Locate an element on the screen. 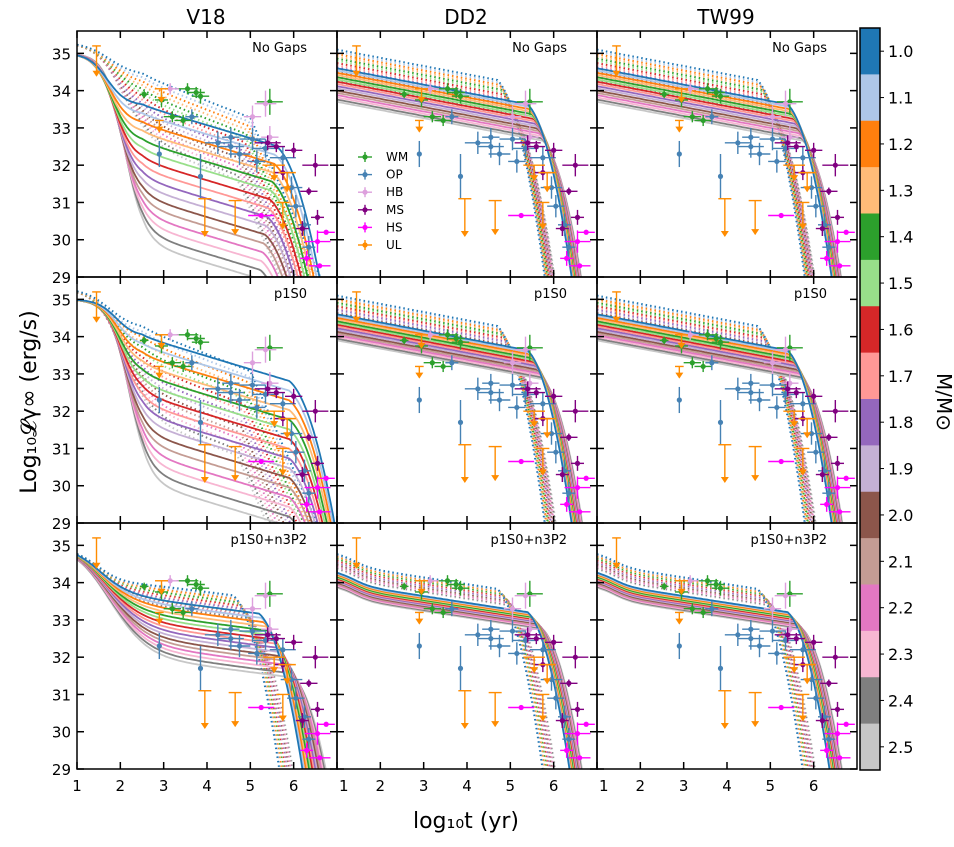  legend-marker is located at coordinates (365, 175).